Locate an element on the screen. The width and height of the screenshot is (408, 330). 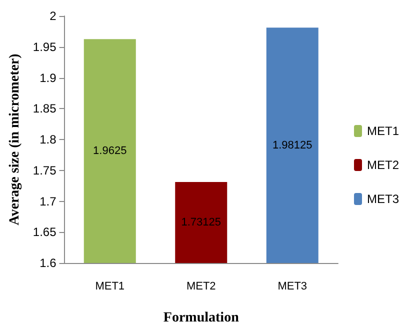
y-tick-label: 1.95 is located at coordinates (44, 47).